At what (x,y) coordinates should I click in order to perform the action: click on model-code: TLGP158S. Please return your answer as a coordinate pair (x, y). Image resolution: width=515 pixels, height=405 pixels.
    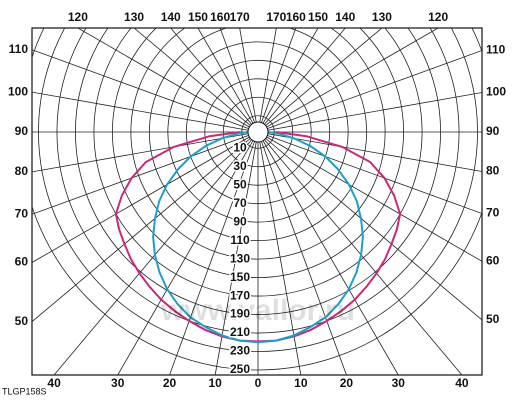
    Looking at the image, I should click on (24, 391).